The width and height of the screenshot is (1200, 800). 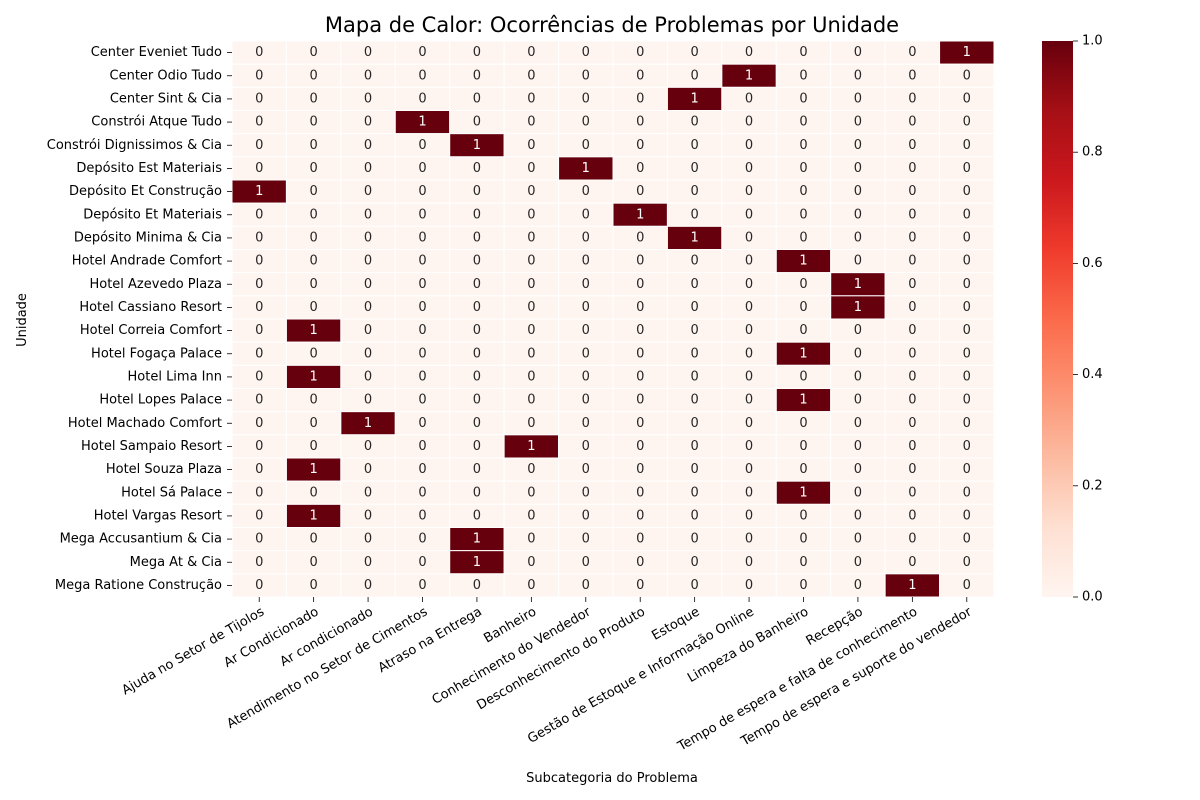 I want to click on y-tick-label: Depósito Minima & Cia, so click(x=148, y=237).